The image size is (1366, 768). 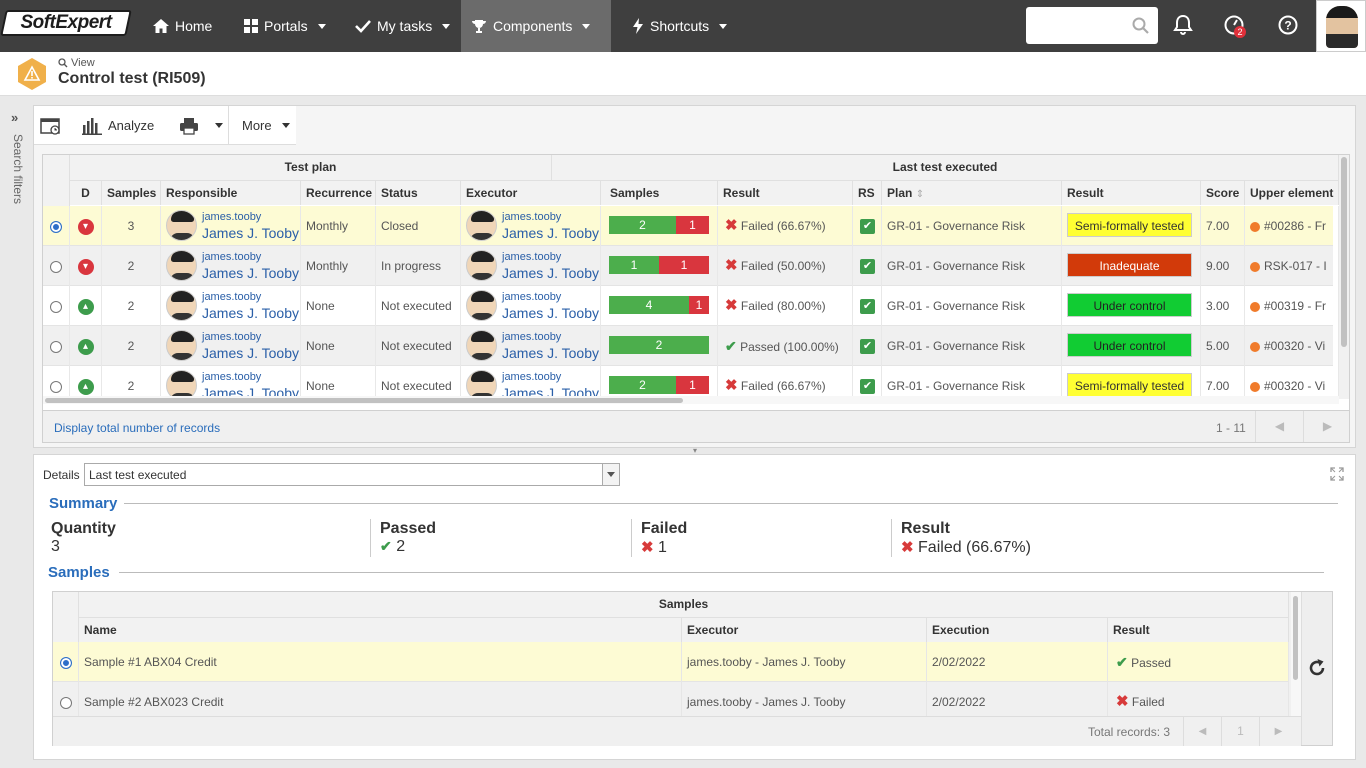 What do you see at coordinates (610, 474) in the screenshot?
I see `chevron-down-icon` at bounding box center [610, 474].